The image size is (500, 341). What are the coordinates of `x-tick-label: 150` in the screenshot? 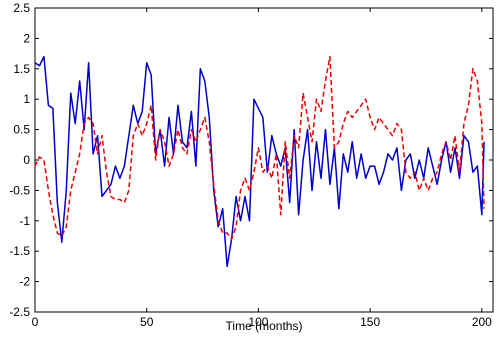 It's located at (370, 322).